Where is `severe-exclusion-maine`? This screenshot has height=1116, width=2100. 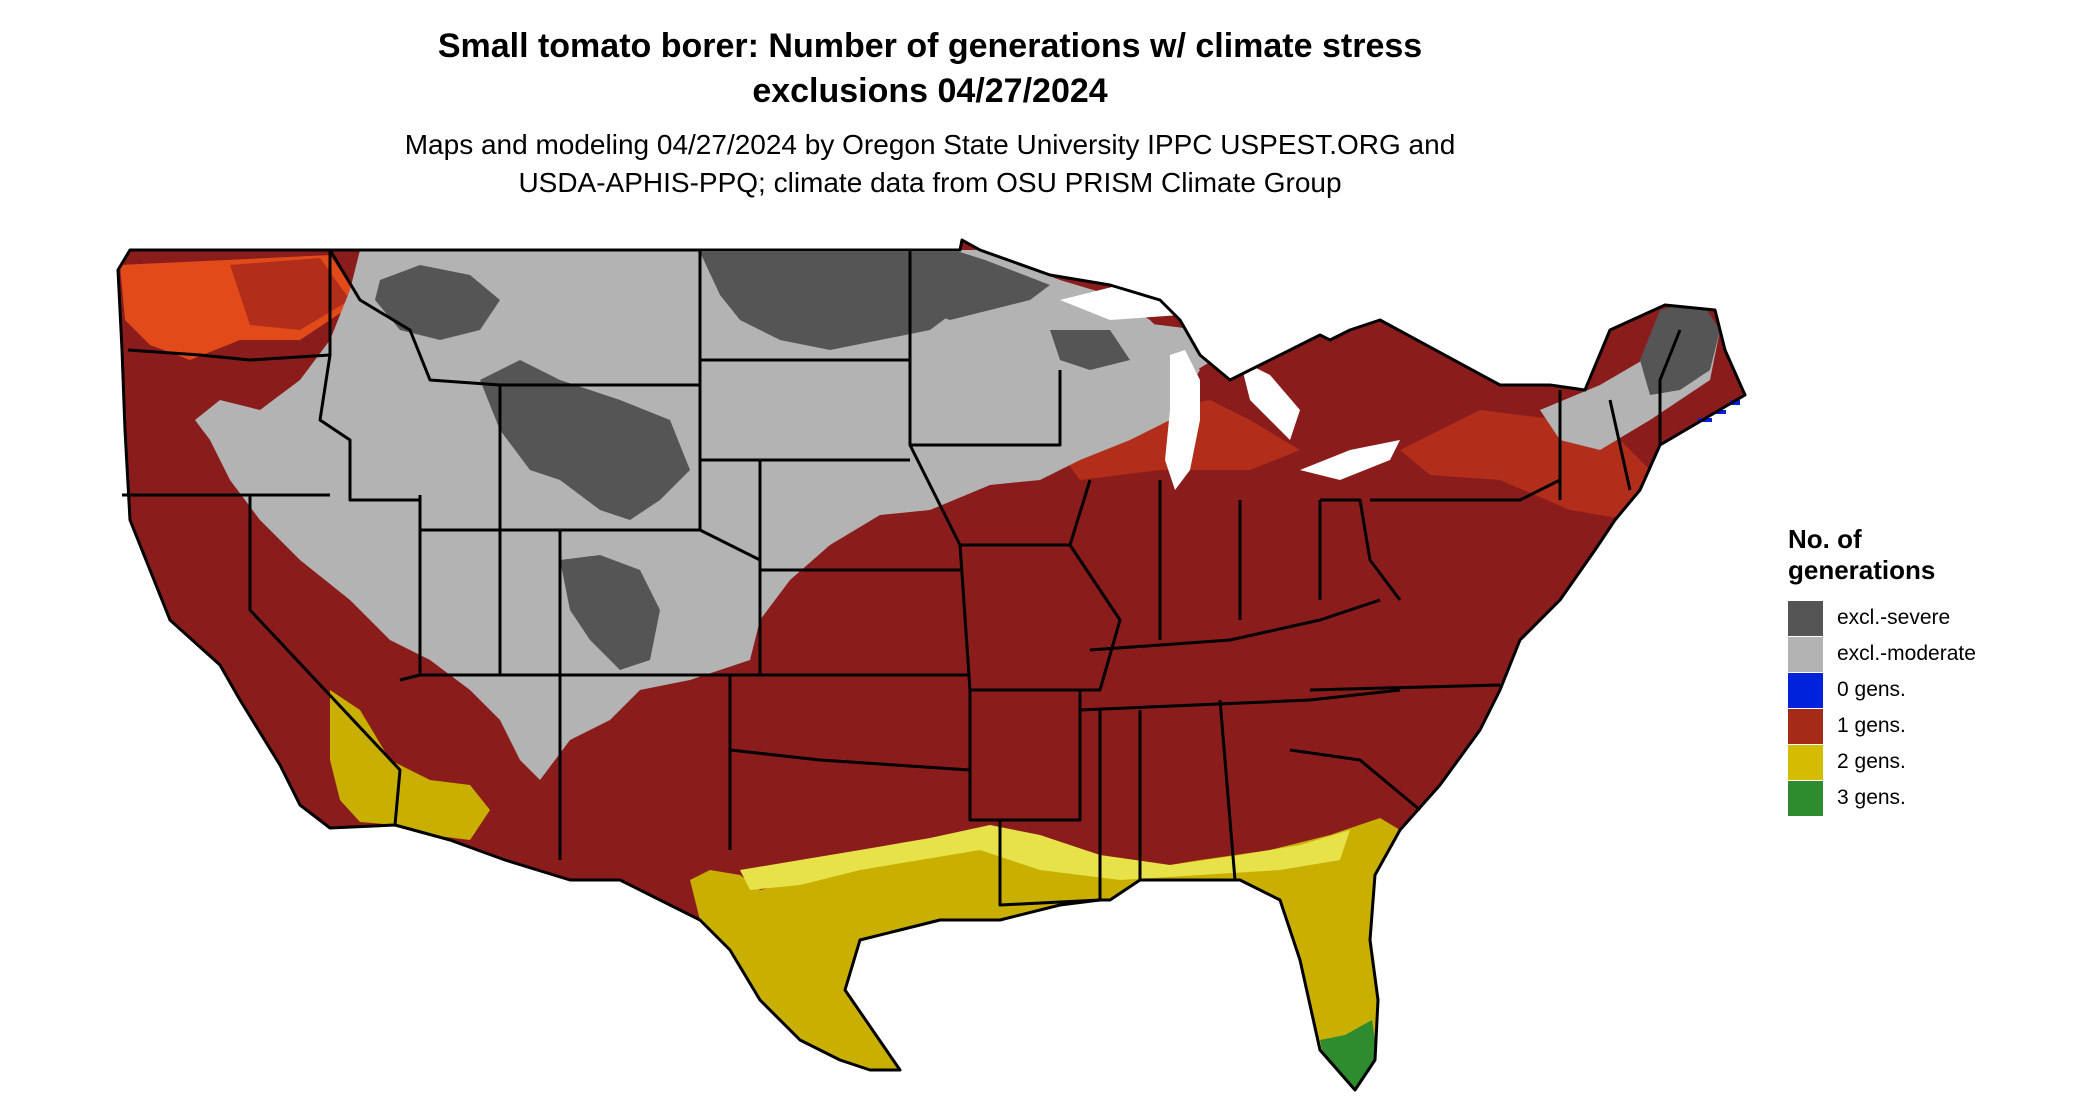 severe-exclusion-maine is located at coordinates (1680, 347).